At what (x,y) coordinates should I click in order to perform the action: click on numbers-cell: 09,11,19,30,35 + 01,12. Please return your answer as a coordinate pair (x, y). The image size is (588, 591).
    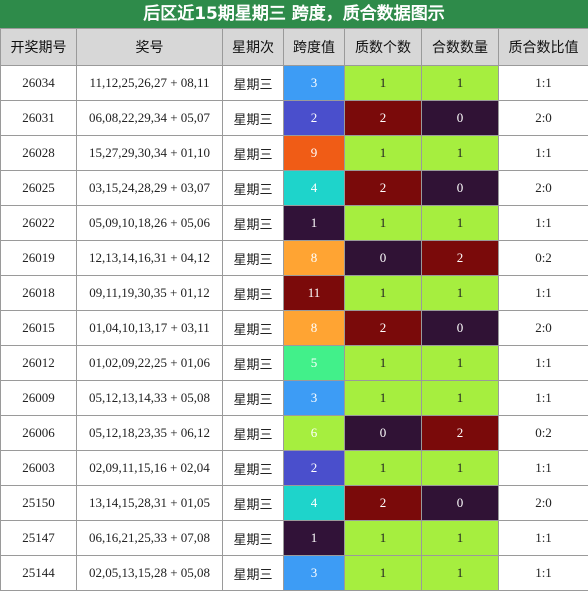
    Looking at the image, I should click on (150, 293).